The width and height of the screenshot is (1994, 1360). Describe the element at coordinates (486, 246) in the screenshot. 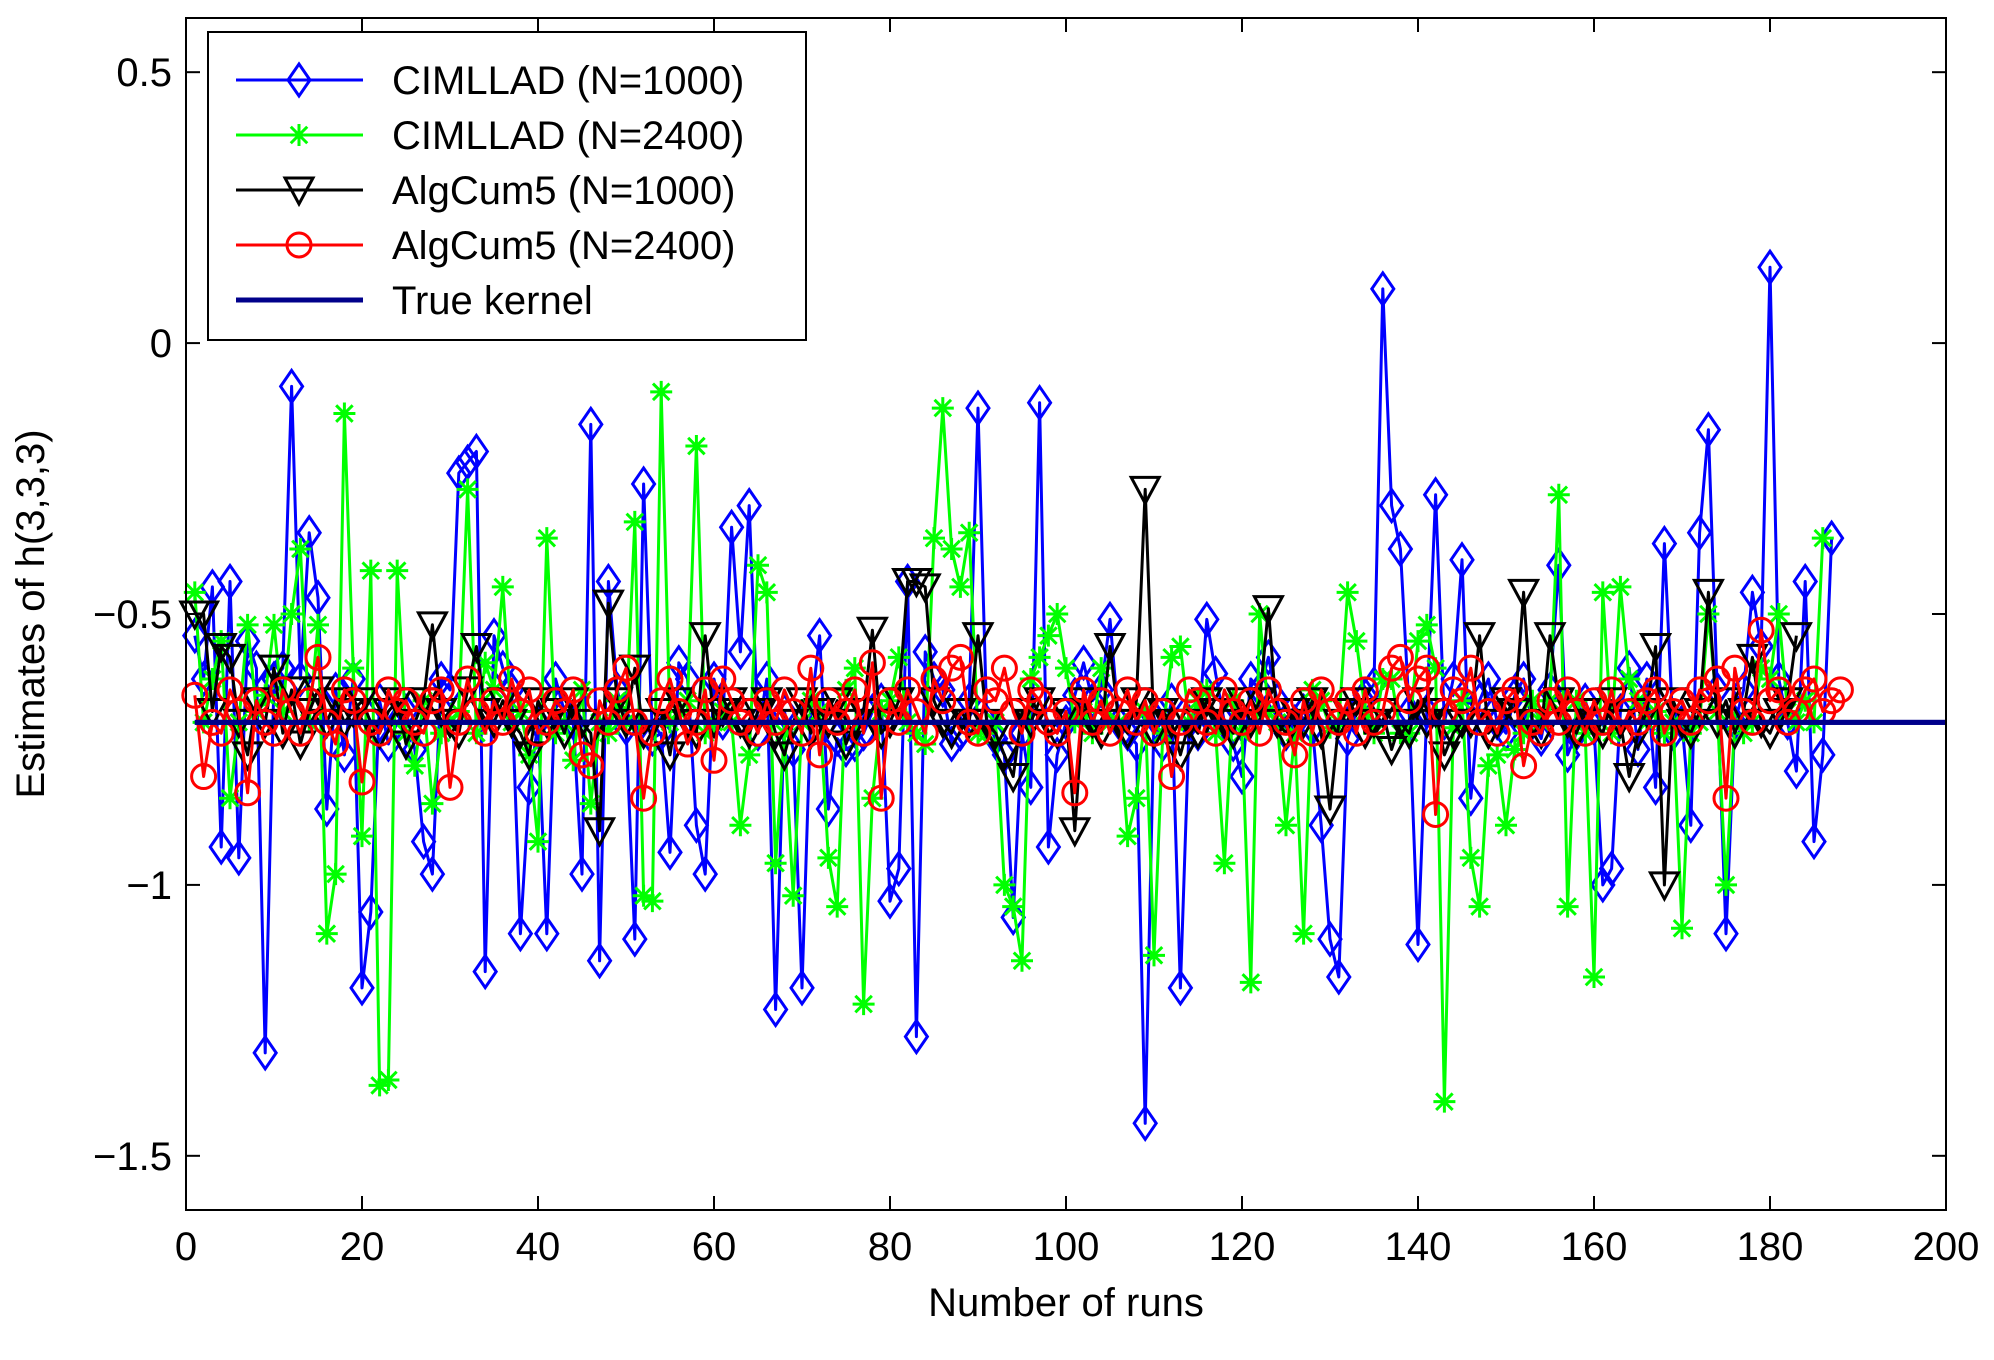

I see `legend-item: AlgCum5 (N=2400)` at that location.